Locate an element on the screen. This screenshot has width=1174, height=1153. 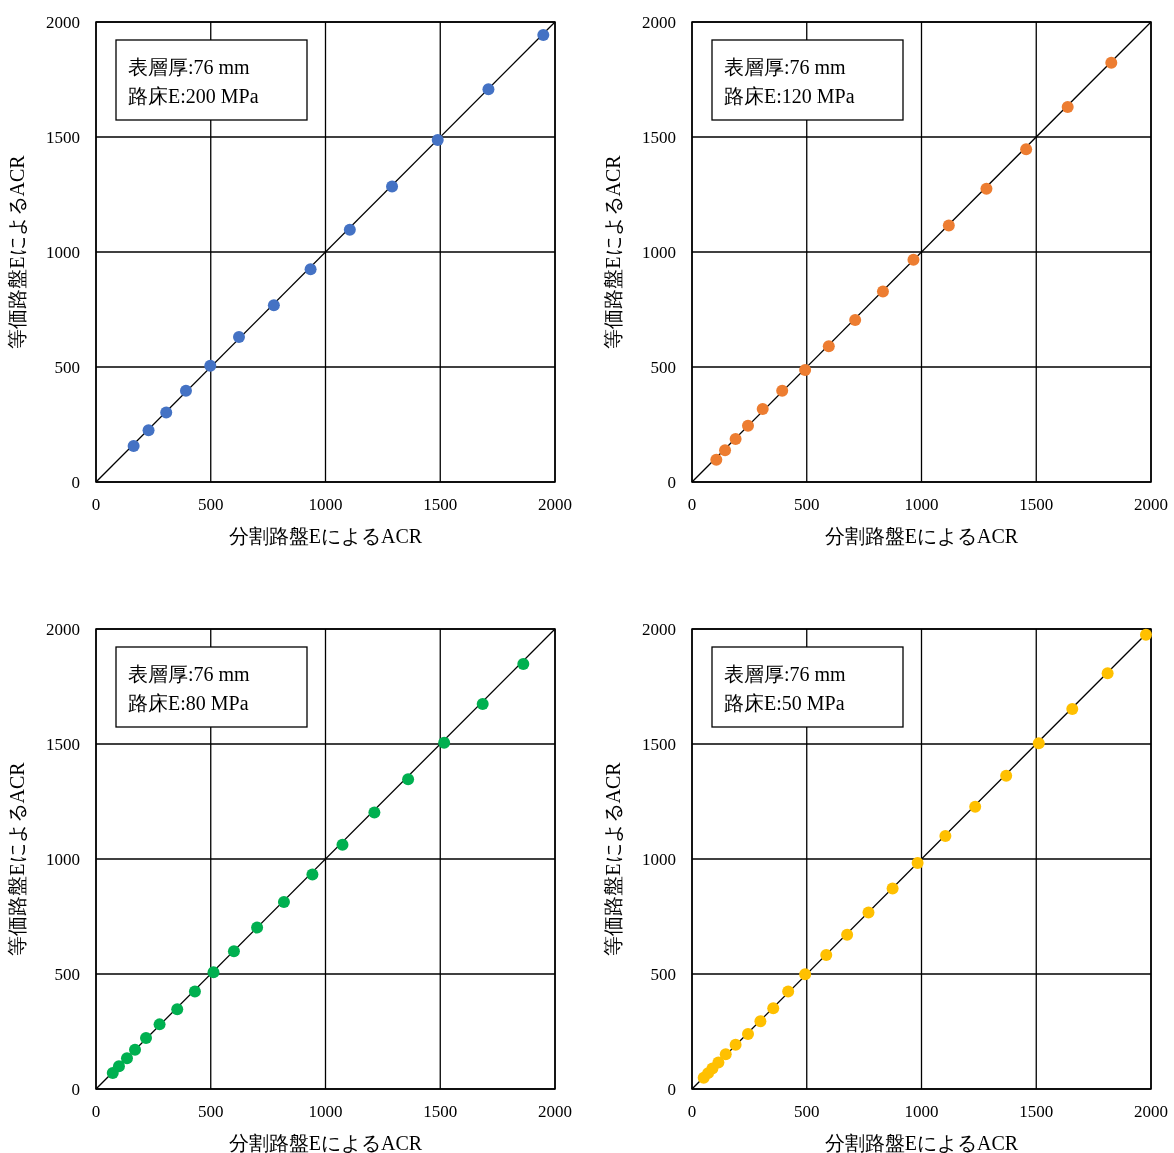
annotation: 路床E:80 MPa is located at coordinates (188, 703).